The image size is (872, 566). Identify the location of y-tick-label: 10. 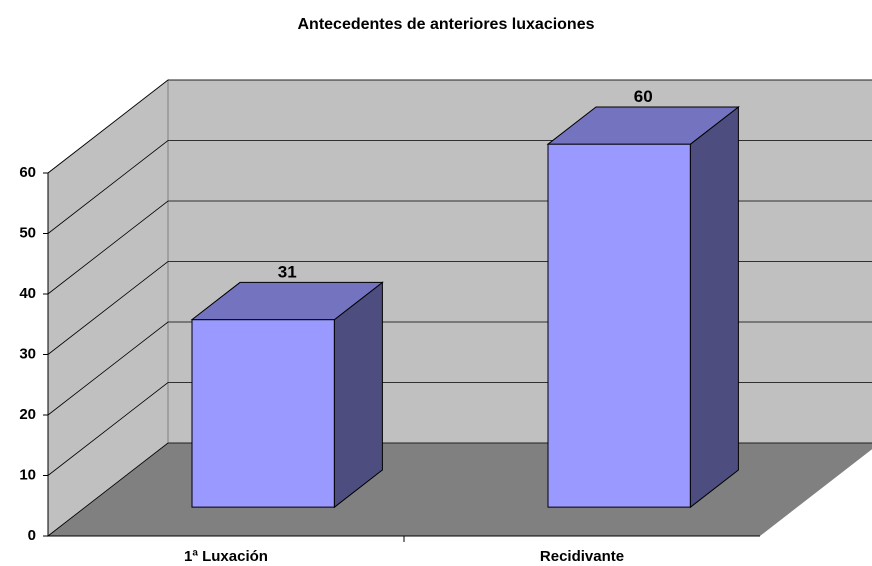
(27, 474).